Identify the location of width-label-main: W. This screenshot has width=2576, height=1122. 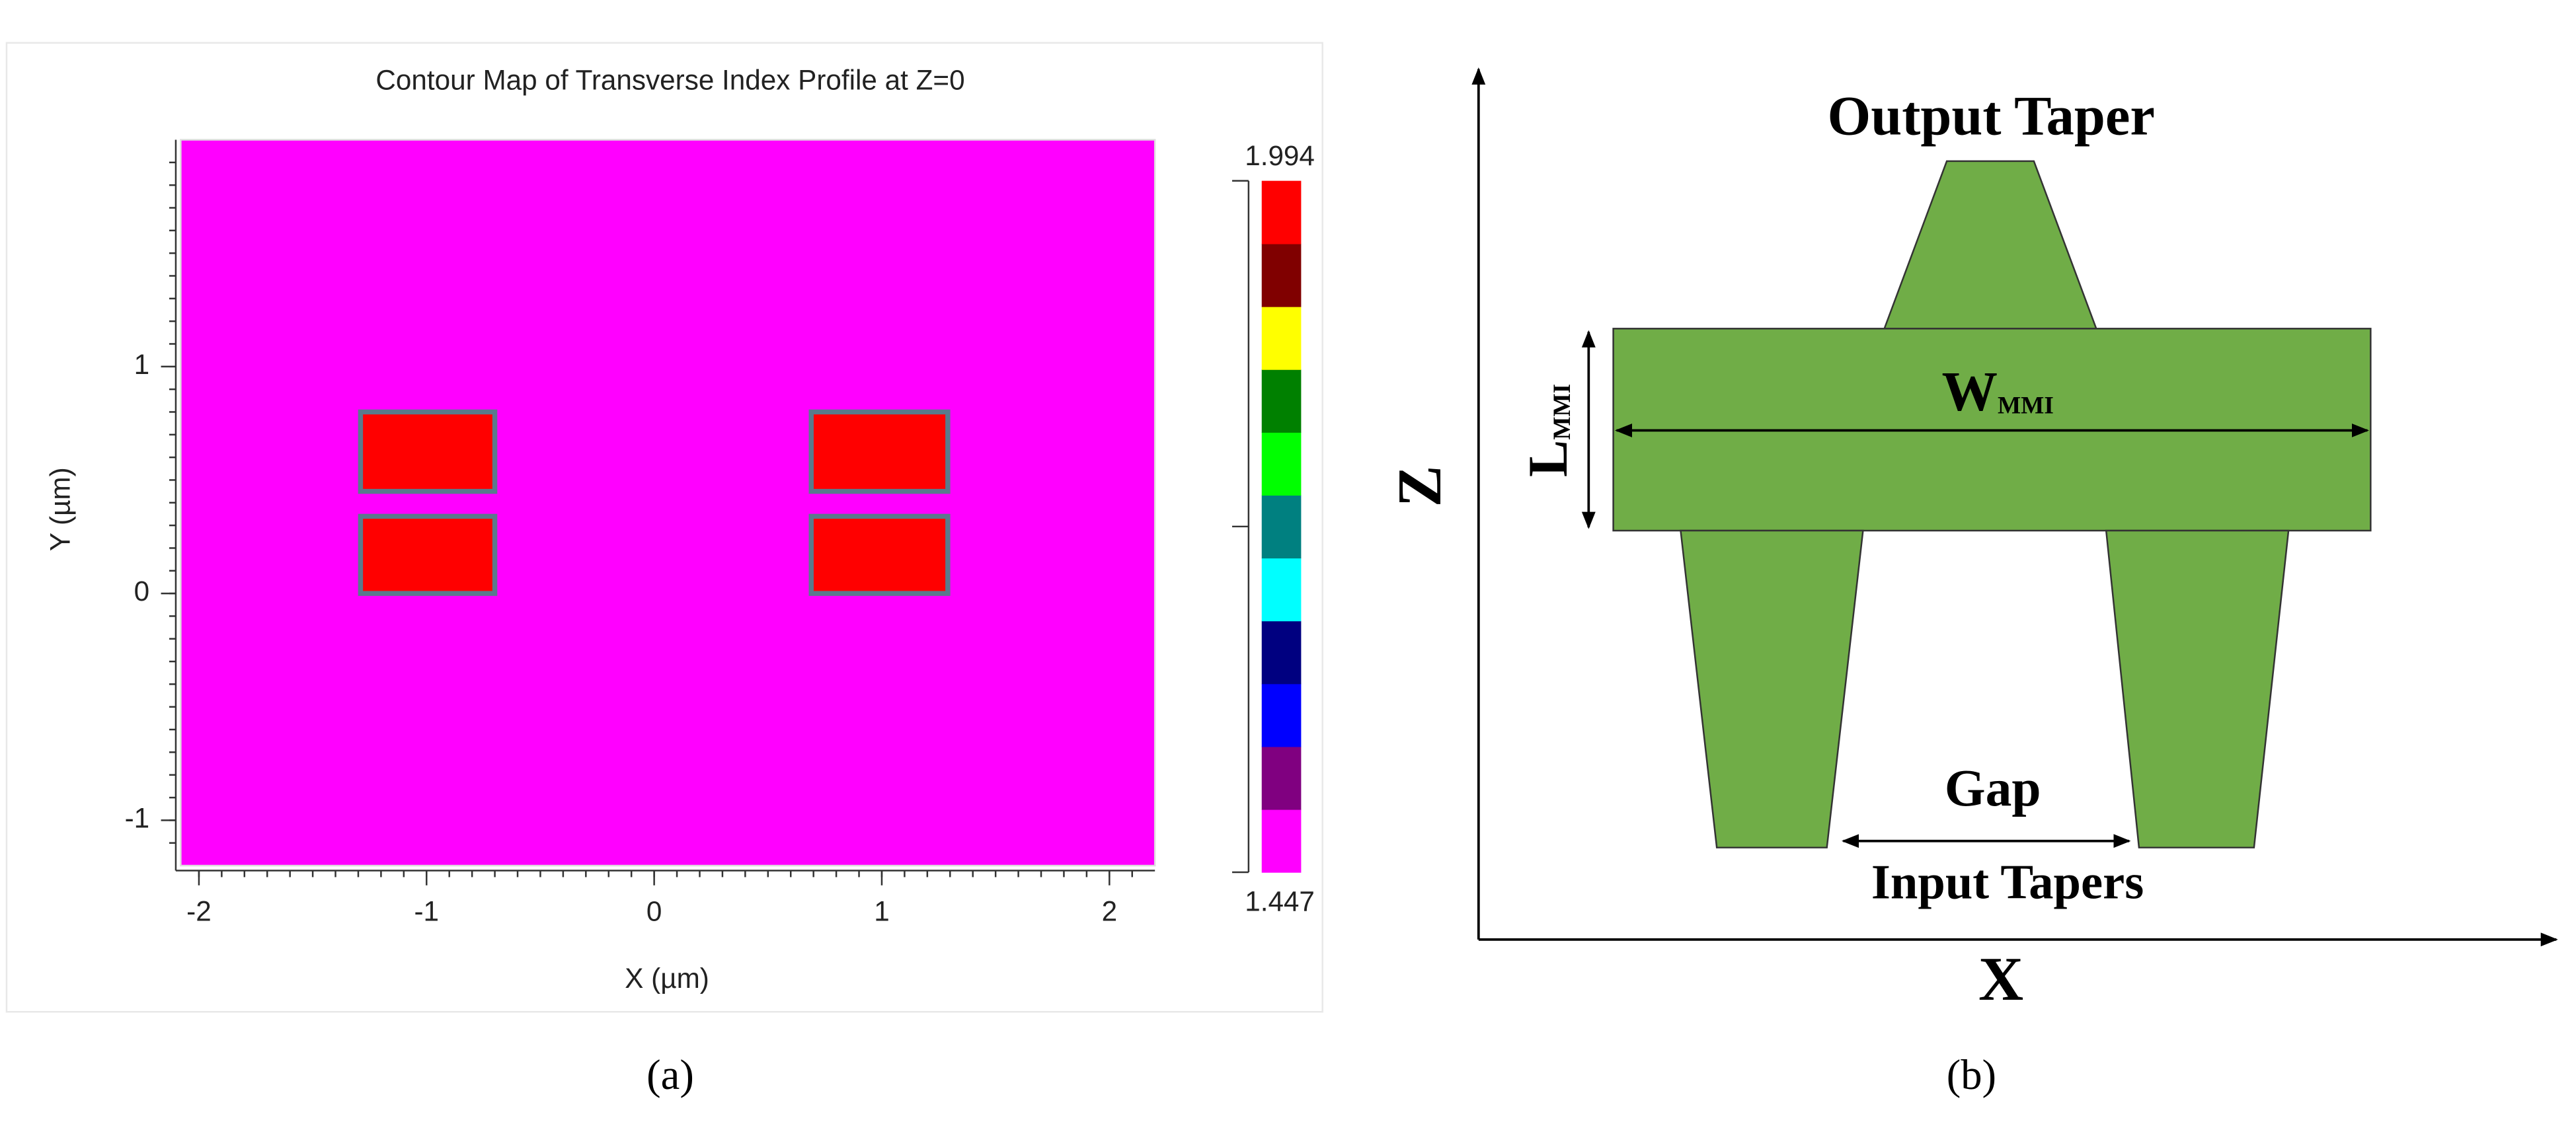
(1969, 392).